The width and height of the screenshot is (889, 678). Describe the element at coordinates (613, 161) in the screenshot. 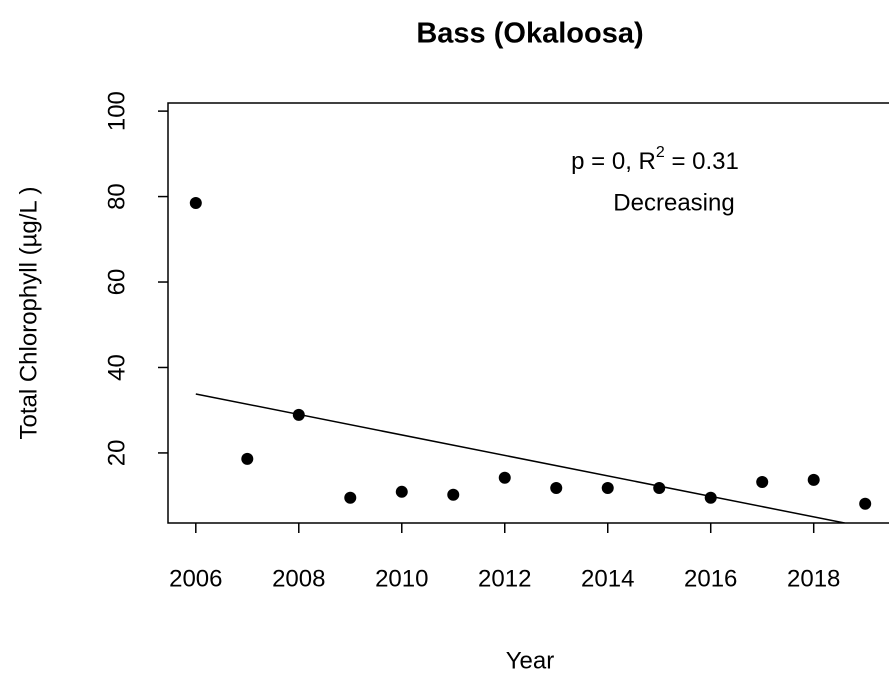

I see `annotation-text: p = 0, R` at that location.